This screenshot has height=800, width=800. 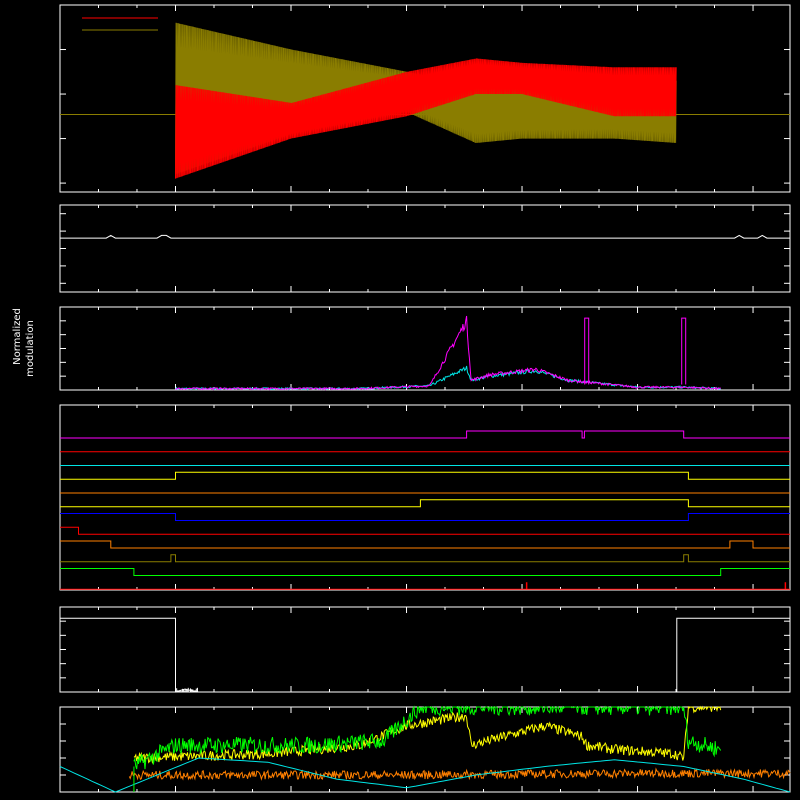 What do you see at coordinates (425, 655) in the screenshot?
I see `quality-line` at bounding box center [425, 655].